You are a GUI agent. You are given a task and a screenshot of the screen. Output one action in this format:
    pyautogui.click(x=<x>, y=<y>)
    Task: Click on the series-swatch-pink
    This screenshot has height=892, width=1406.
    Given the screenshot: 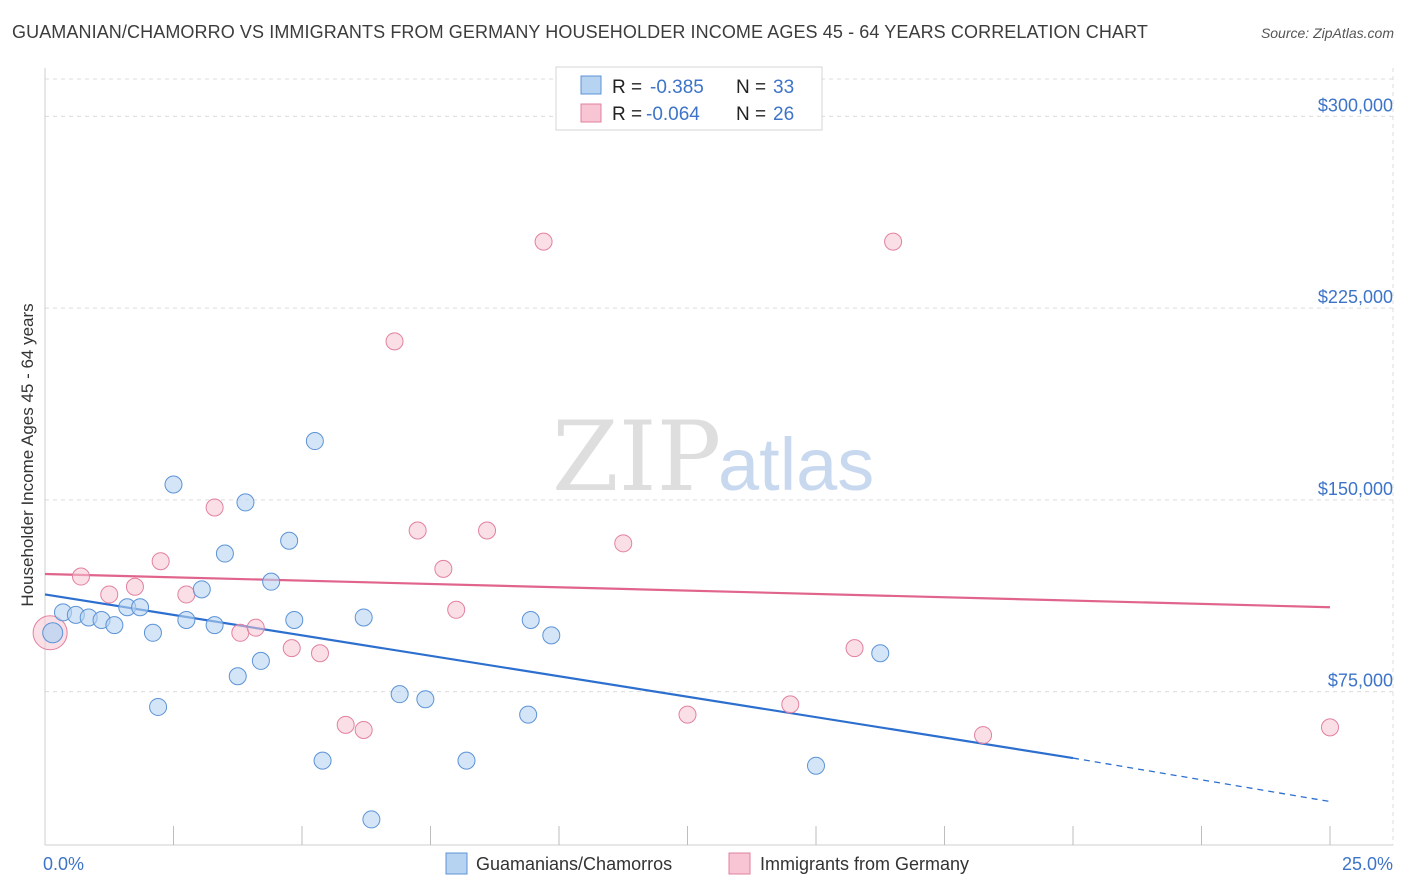 What is the action you would take?
    pyautogui.click(x=739, y=863)
    